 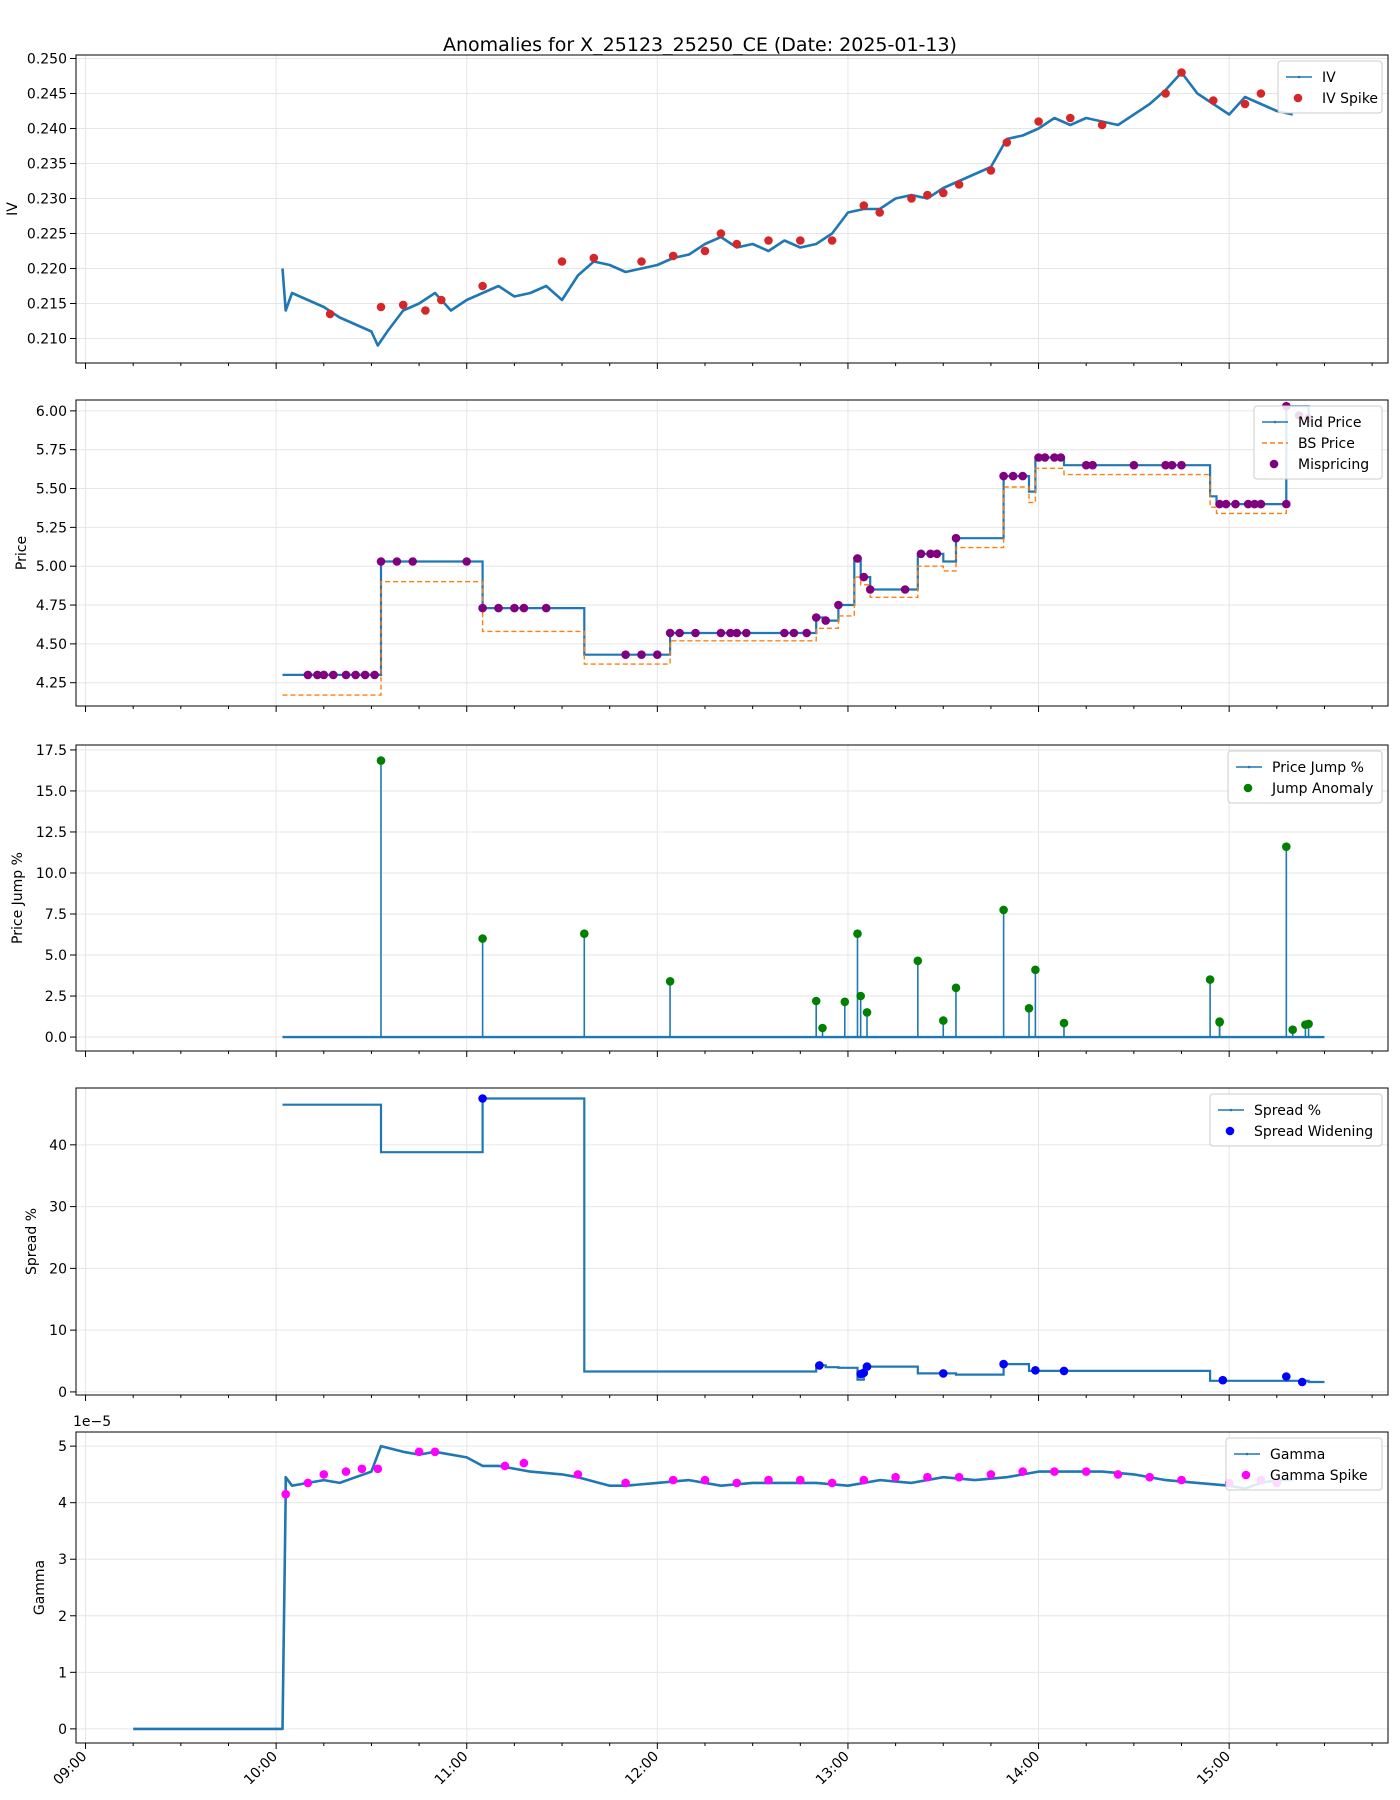 What do you see at coordinates (40, 1587) in the screenshot?
I see `y-axis-label: Gamma` at bounding box center [40, 1587].